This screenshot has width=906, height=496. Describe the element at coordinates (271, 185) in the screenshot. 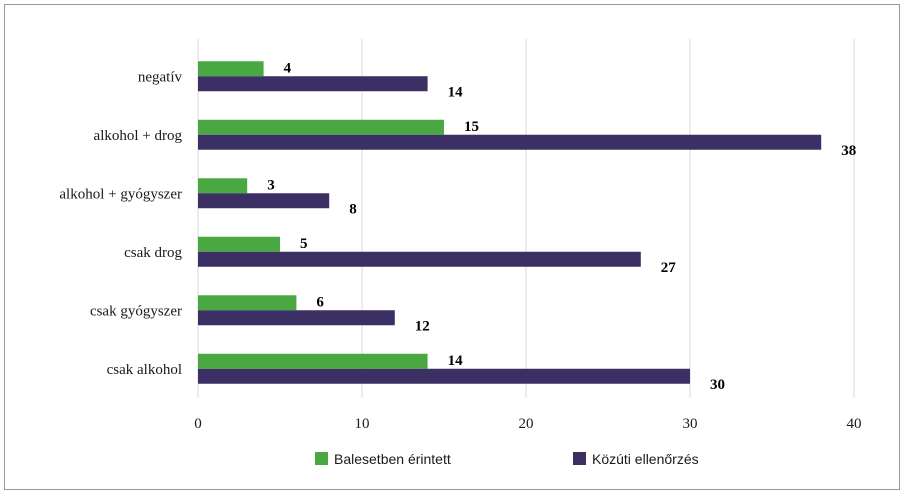

I see `data-label-balesetben-2: 3` at that location.